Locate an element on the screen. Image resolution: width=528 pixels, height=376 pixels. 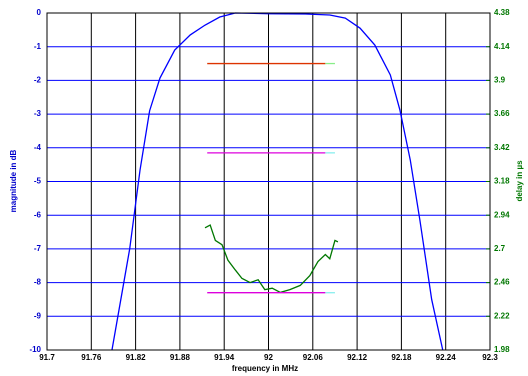
y-tick-label: -8 is located at coordinates (38, 282).